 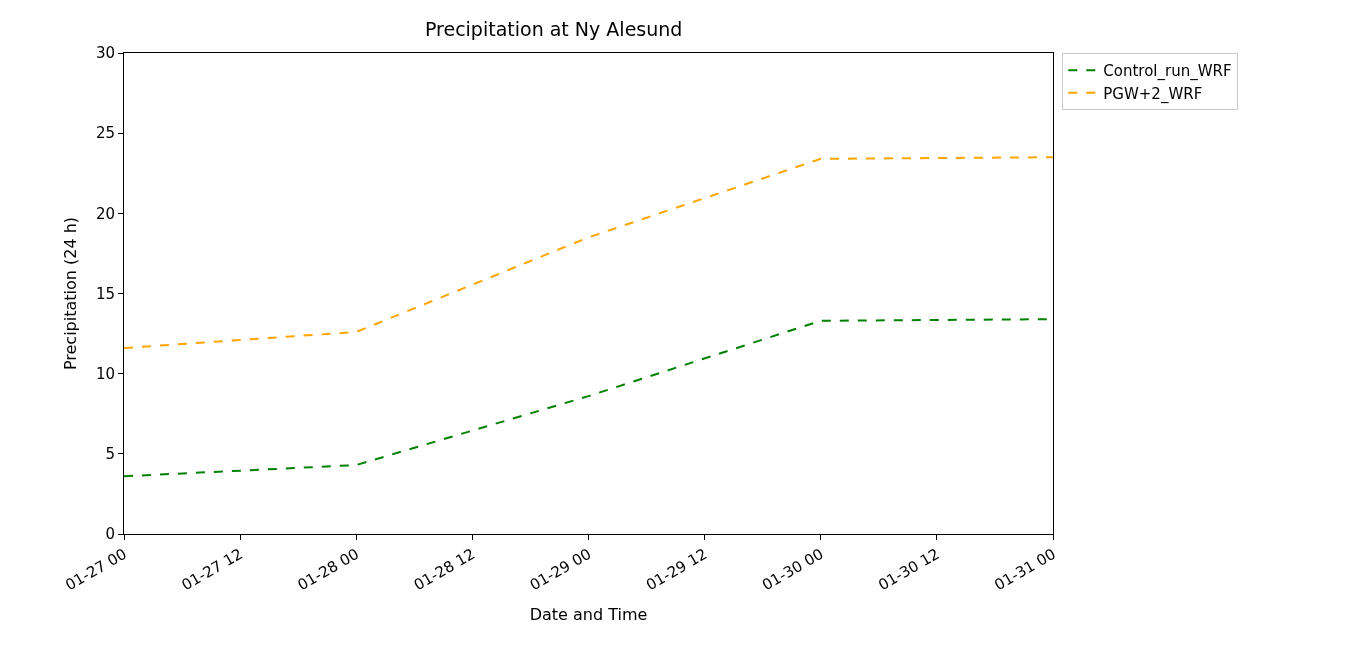 What do you see at coordinates (105, 133) in the screenshot?
I see `y-tick-label: 25` at bounding box center [105, 133].